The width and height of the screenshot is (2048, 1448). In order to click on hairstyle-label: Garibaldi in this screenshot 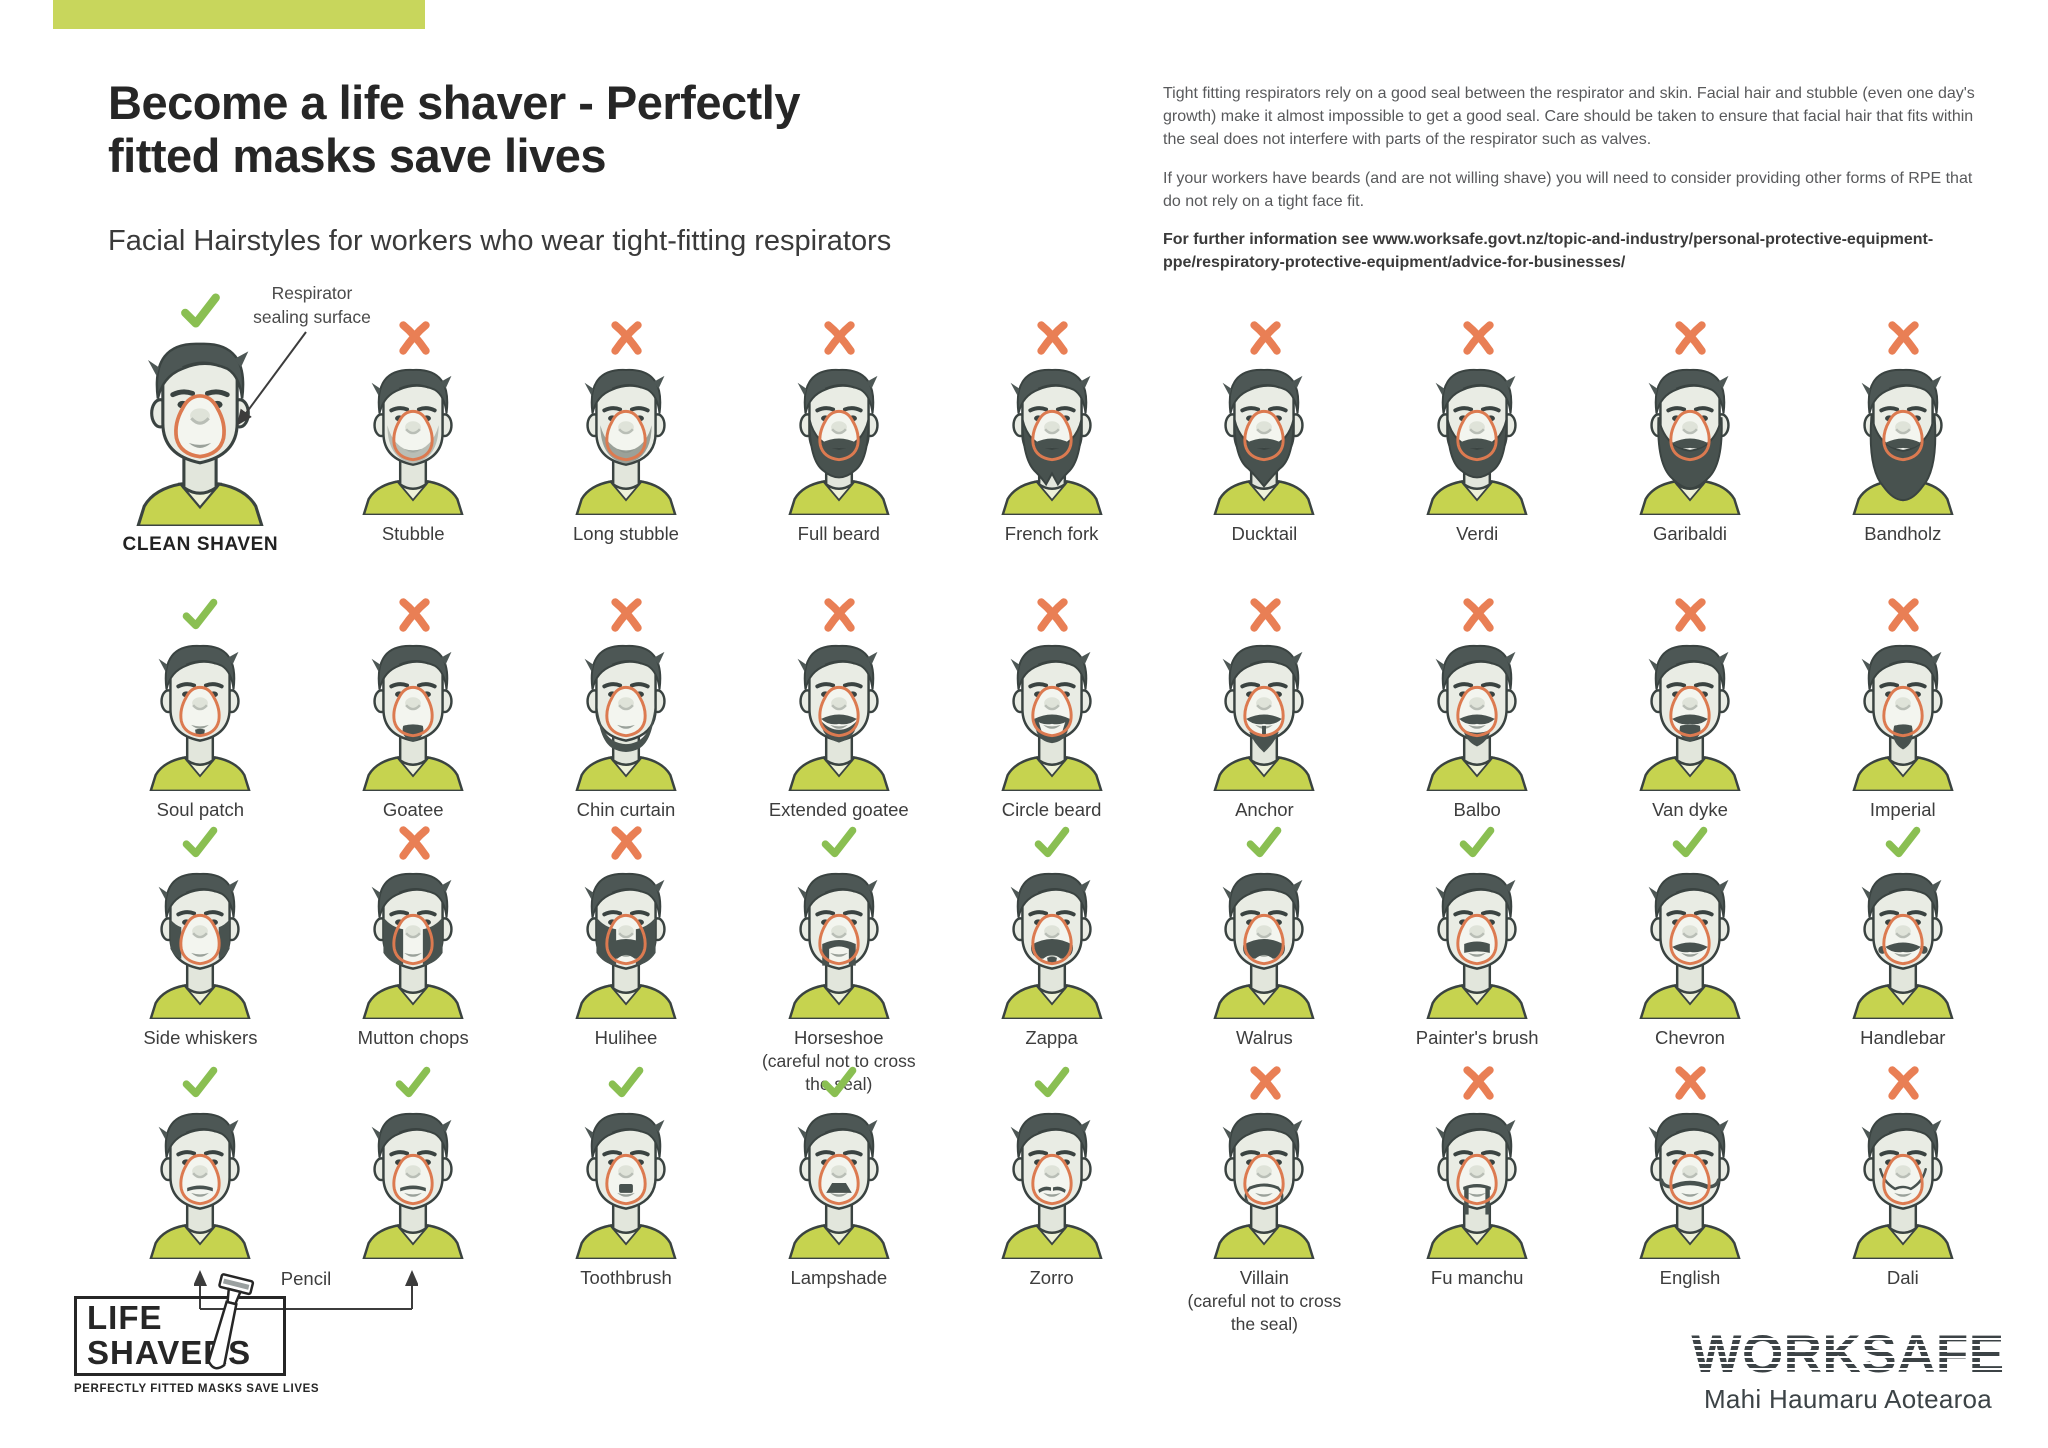, I will do `click(1689, 533)`.